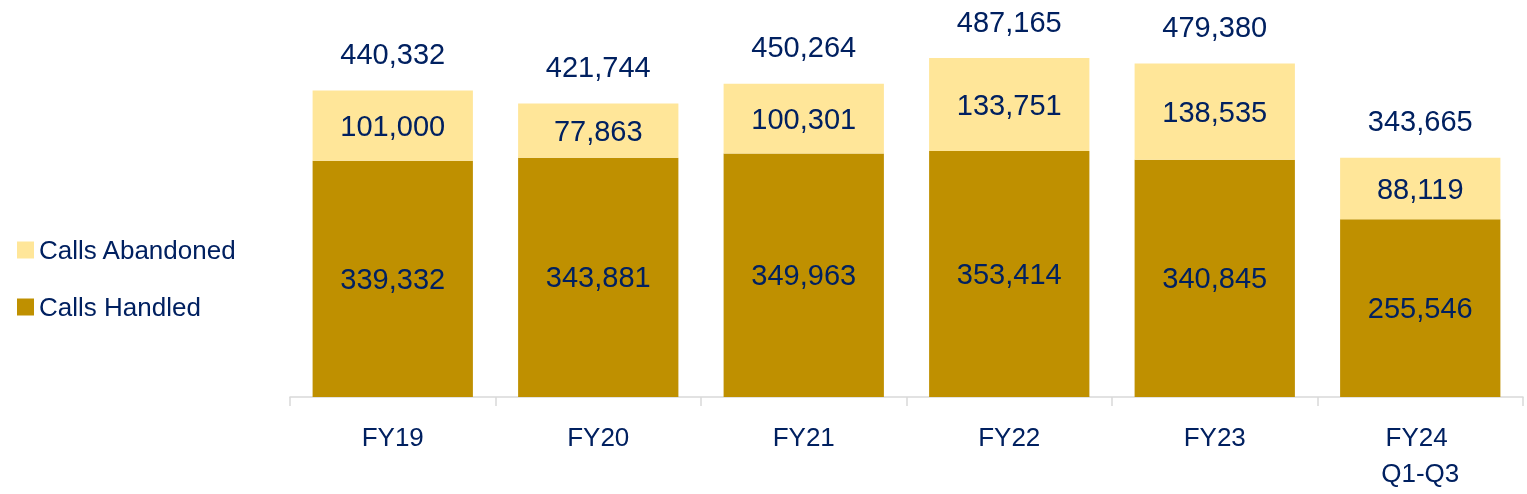 The height and width of the screenshot is (494, 1527). I want to click on total-label: 450,264, so click(804, 47).